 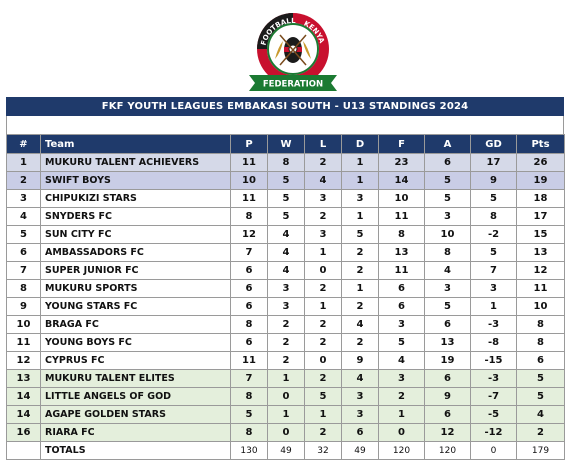 I want to click on team-cell: AMBASSADORS FC, so click(x=135, y=252).